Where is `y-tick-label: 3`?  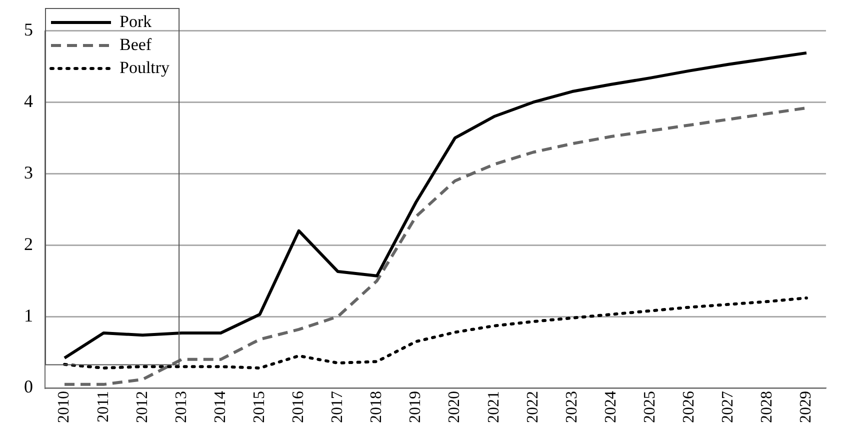 y-tick-label: 3 is located at coordinates (28, 172).